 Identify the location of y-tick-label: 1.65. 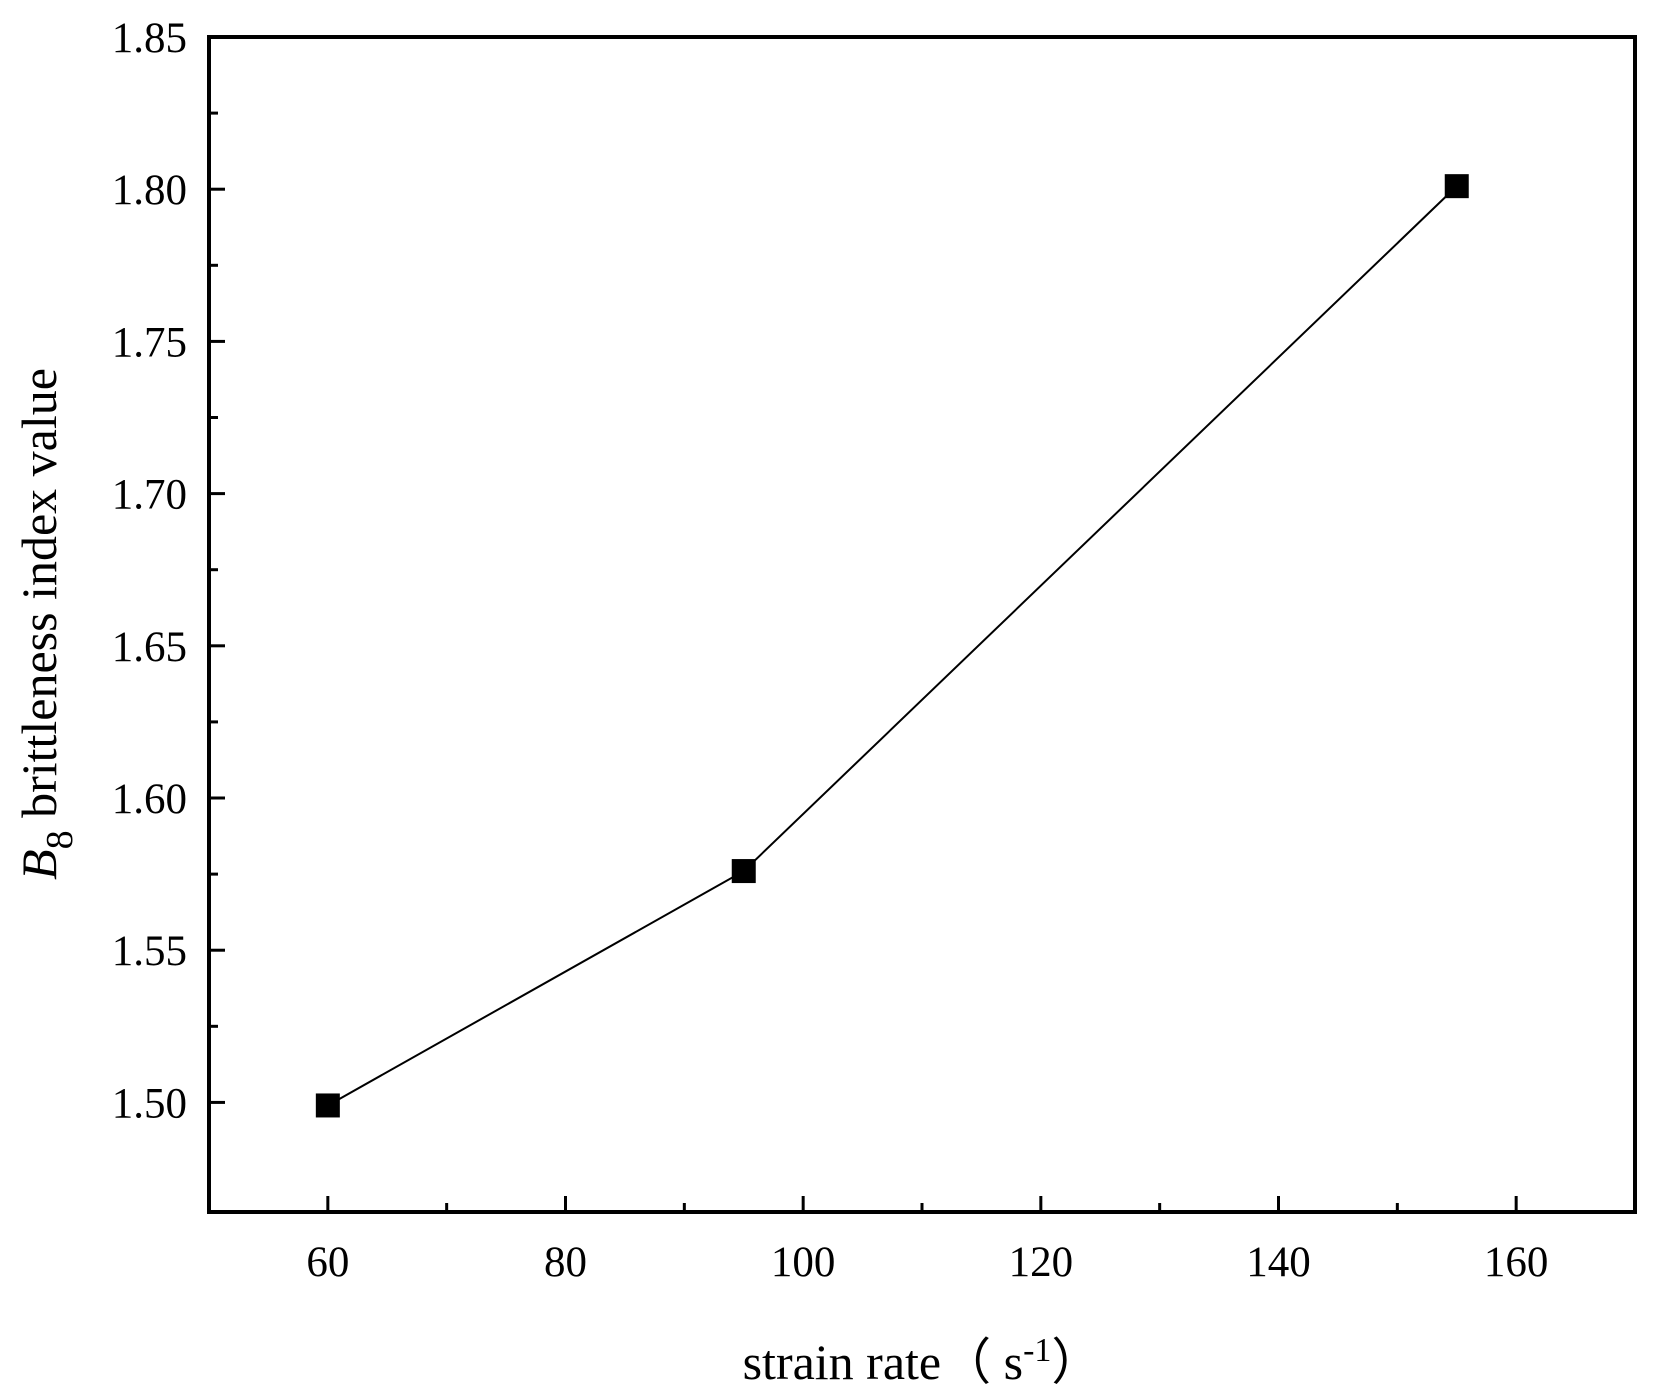
(149, 647).